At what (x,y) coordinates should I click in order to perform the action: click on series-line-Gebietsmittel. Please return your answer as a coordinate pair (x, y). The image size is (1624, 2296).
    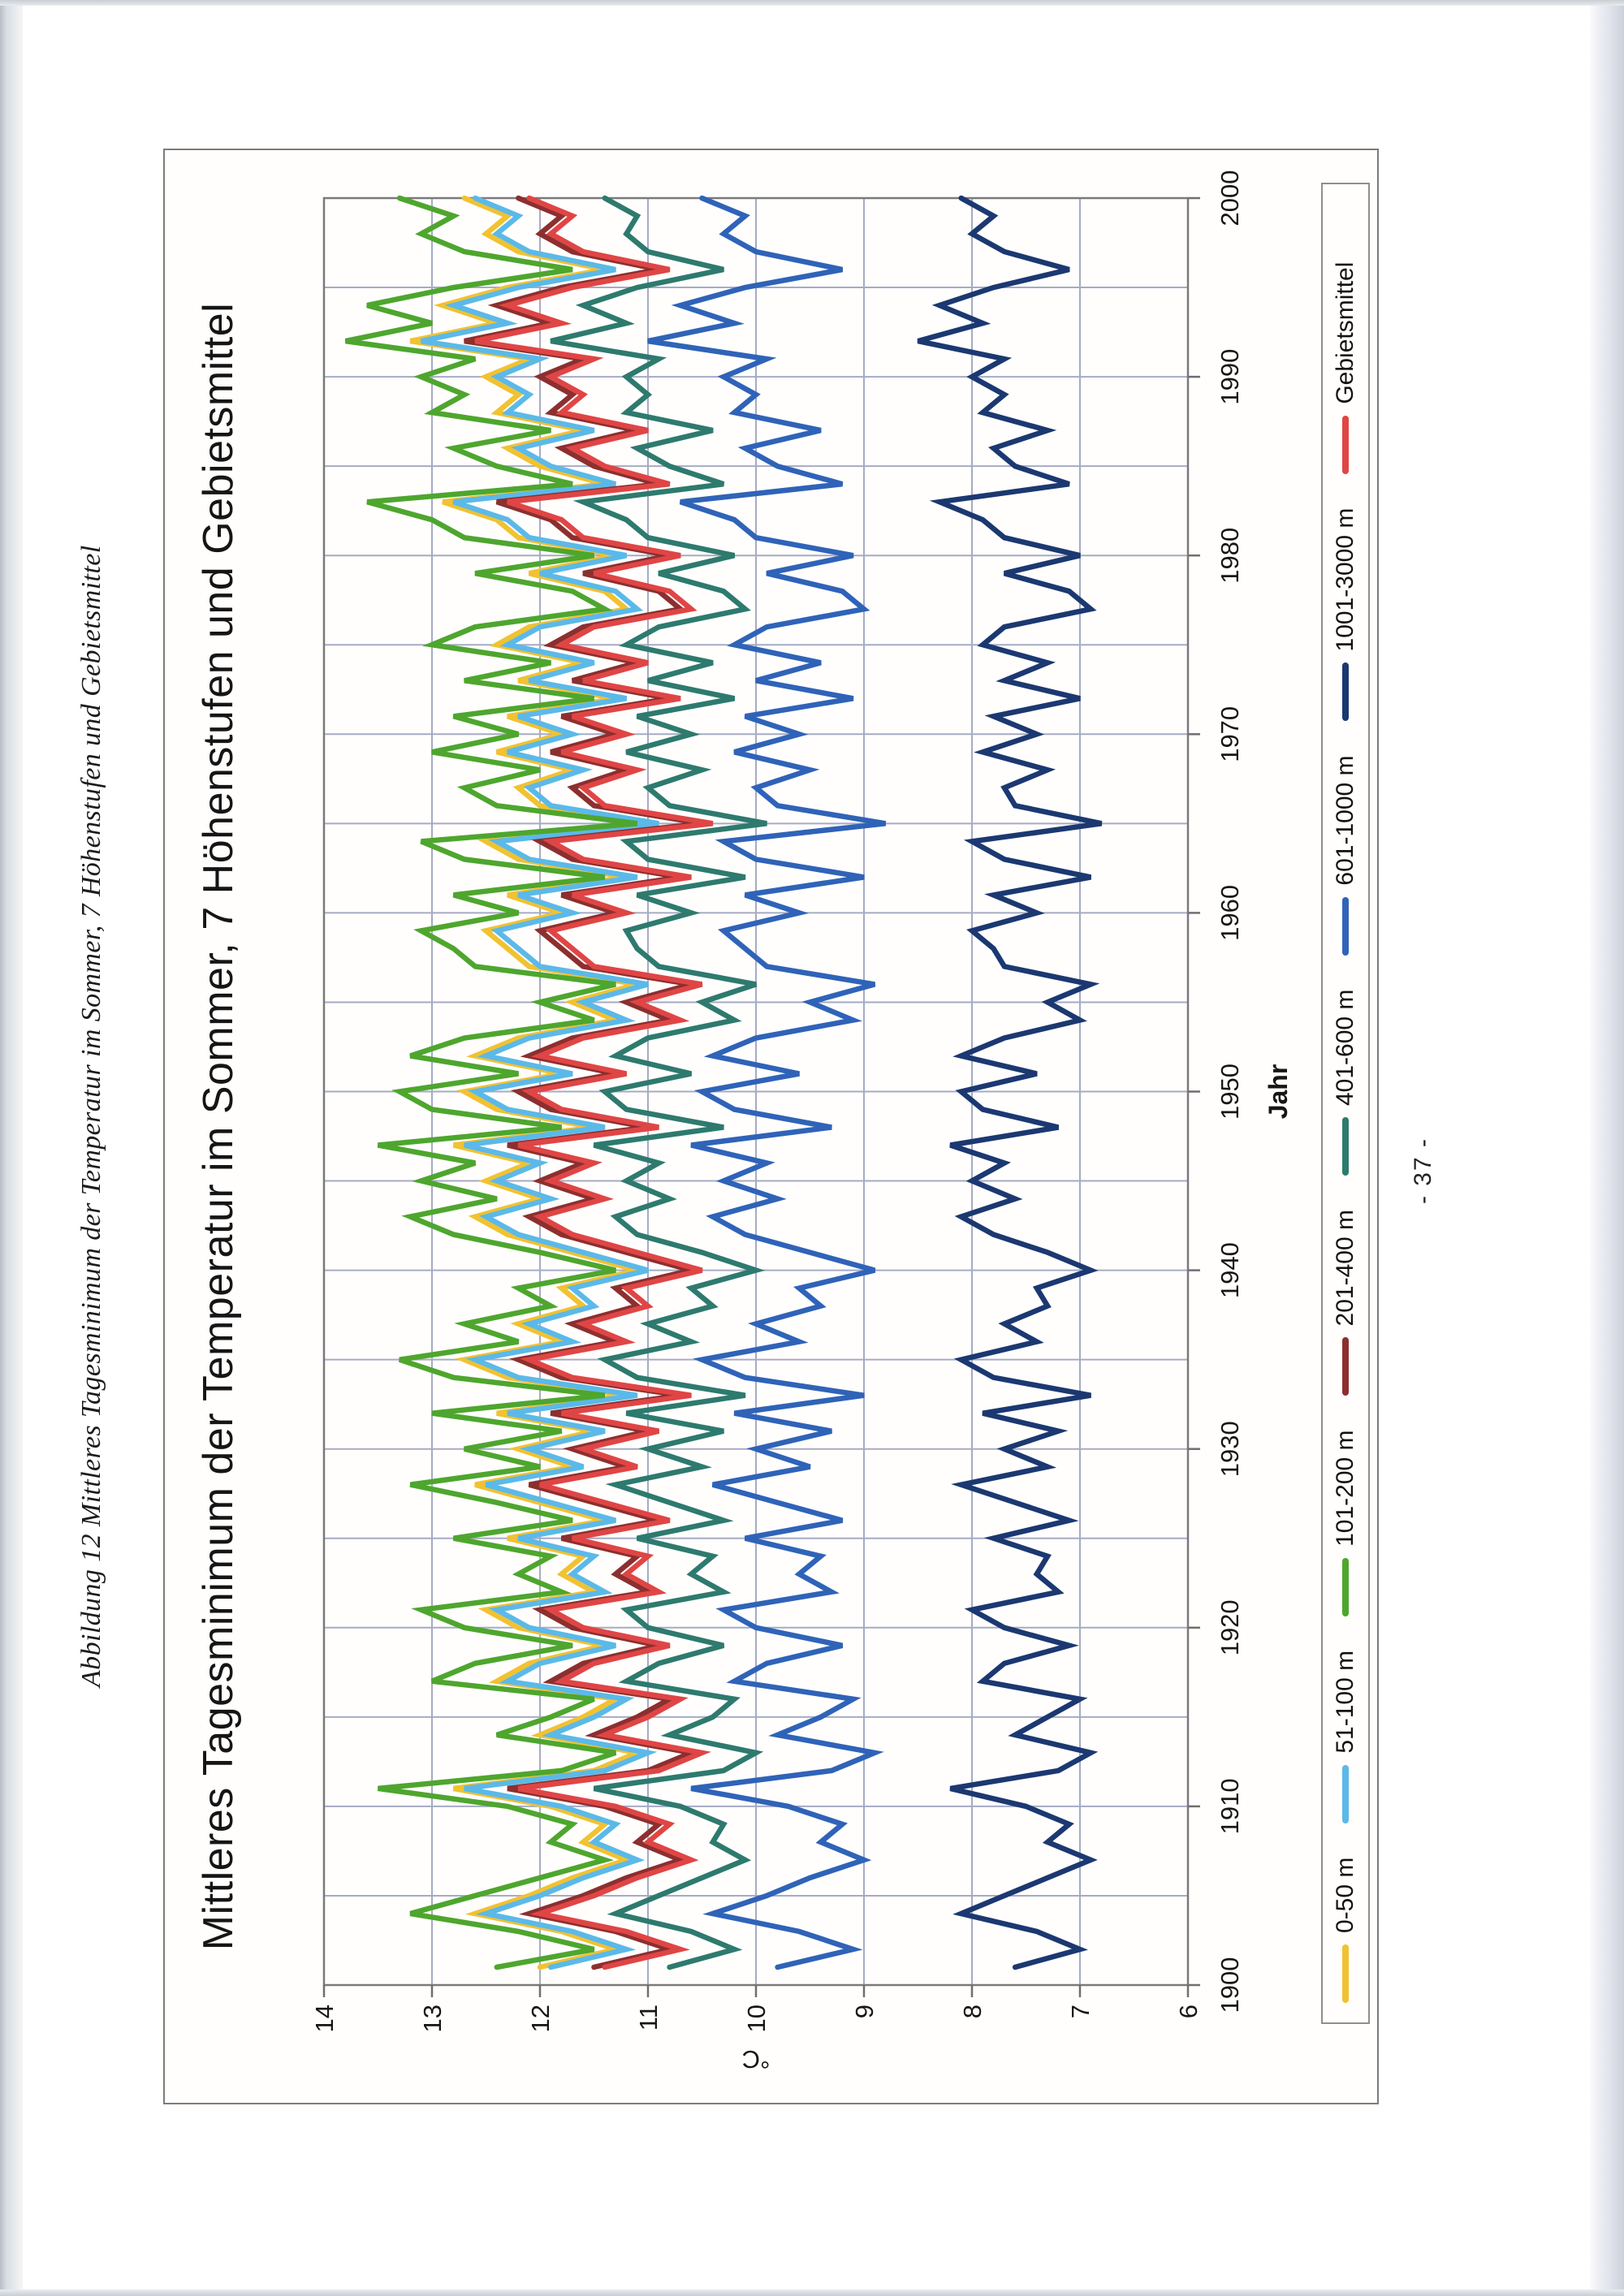
    Looking at the image, I should click on (594, 1082).